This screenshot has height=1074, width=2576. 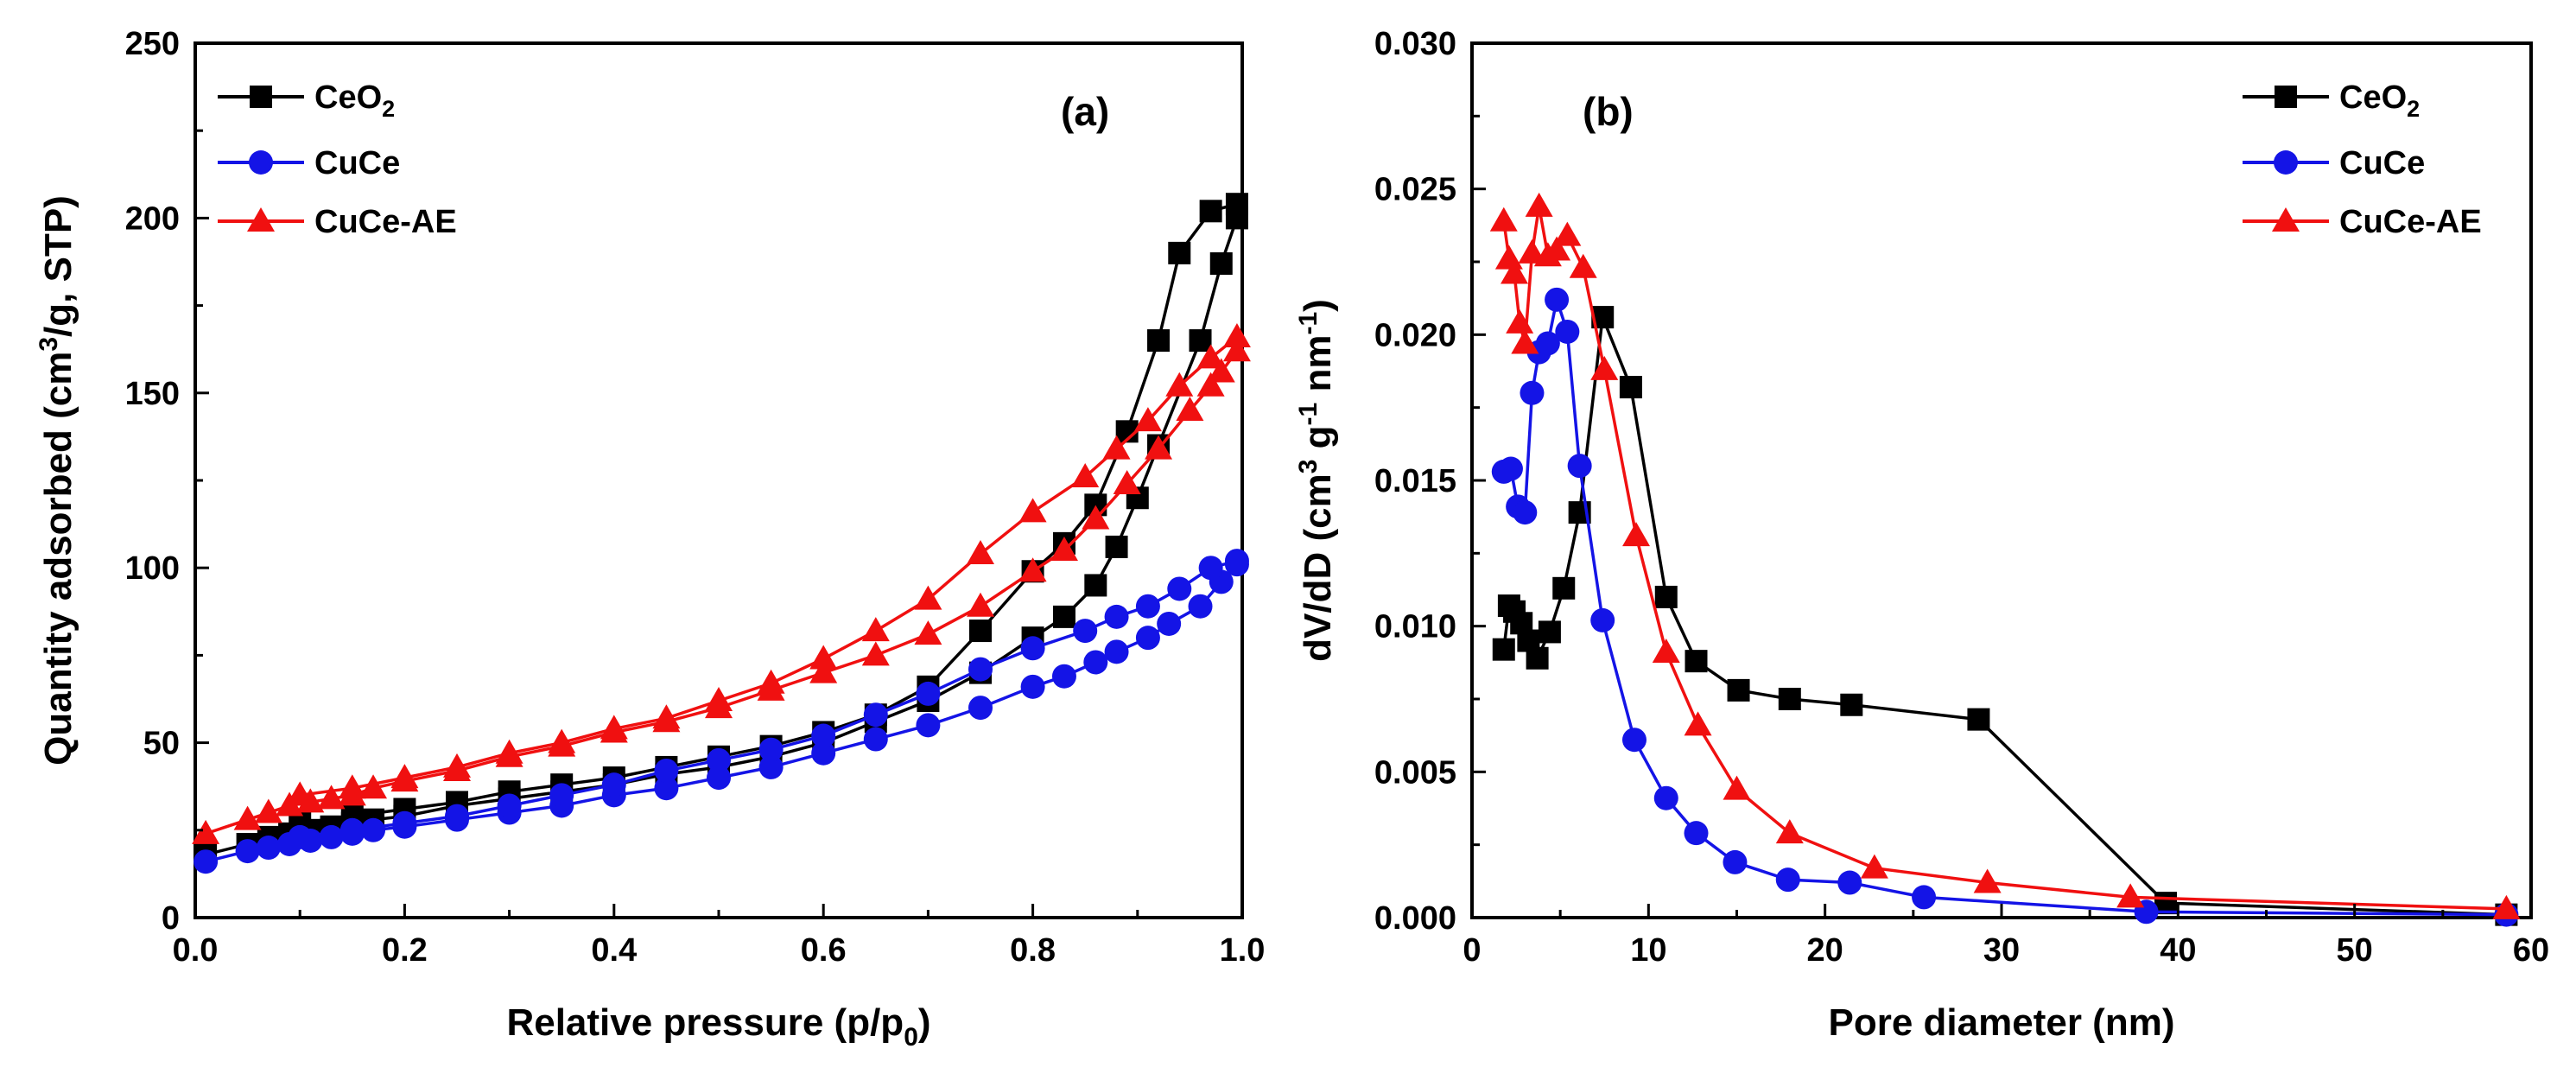 What do you see at coordinates (2286, 219) in the screenshot?
I see `legend-b-cuce-ae-marker` at bounding box center [2286, 219].